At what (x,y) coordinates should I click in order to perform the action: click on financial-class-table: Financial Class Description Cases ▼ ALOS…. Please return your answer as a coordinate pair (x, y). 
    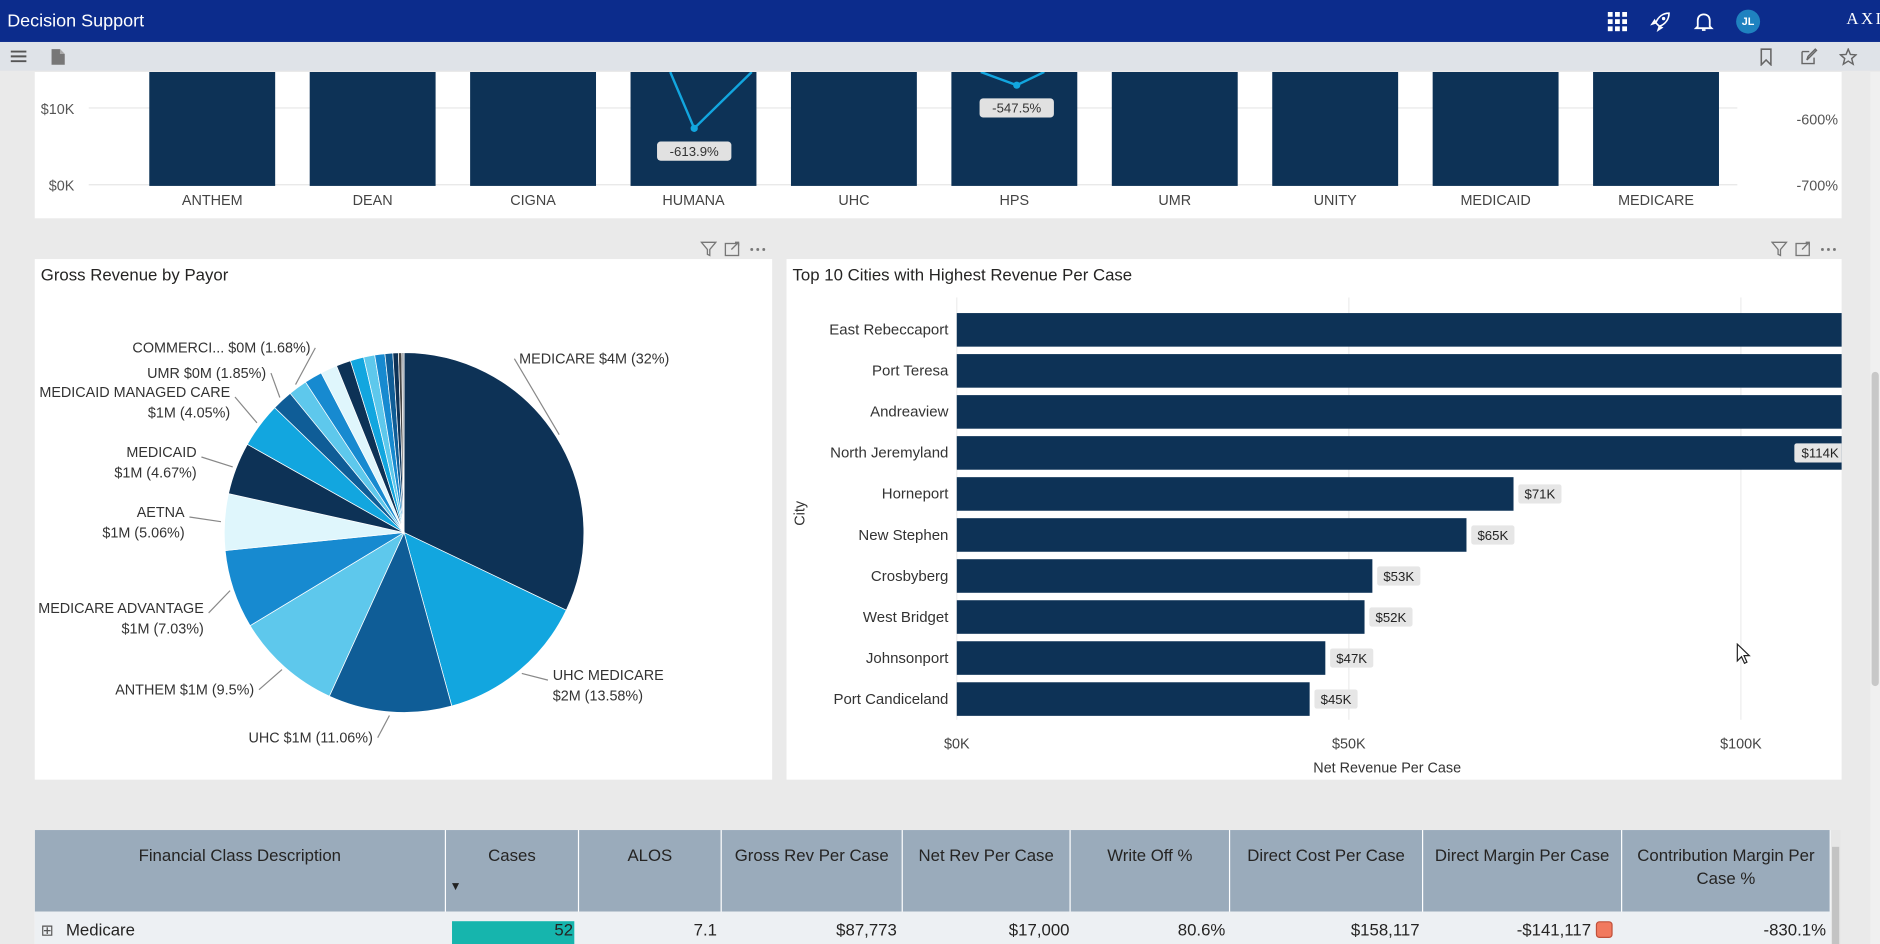
    Looking at the image, I should click on (932, 887).